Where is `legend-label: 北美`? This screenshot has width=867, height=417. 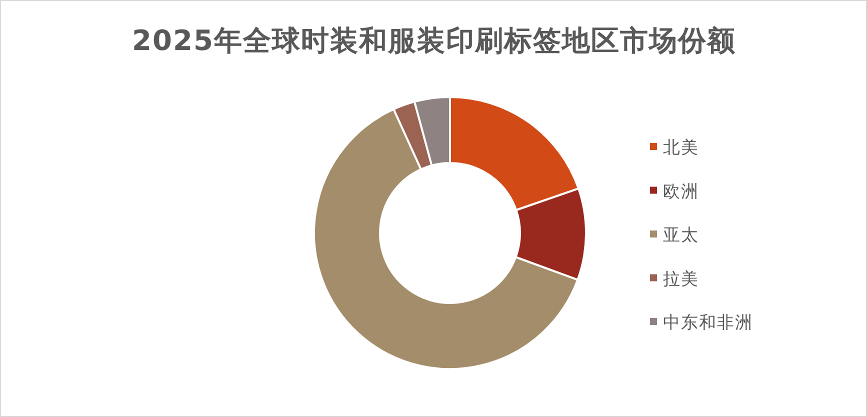
legend-label: 北美 is located at coordinates (681, 148).